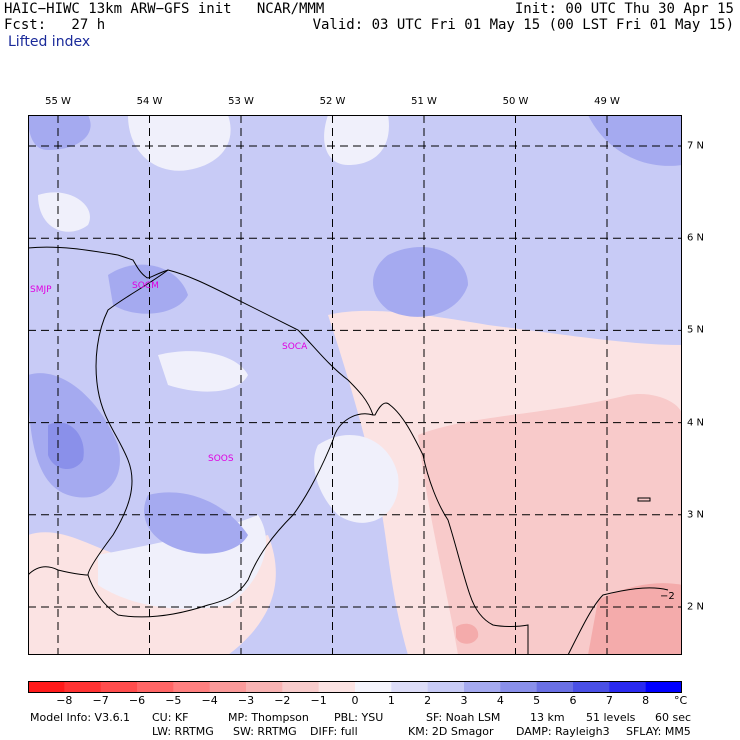 This screenshot has height=740, width=740. Describe the element at coordinates (164, 9) in the screenshot. I see `model-title: HAIC−HIWC 13km ARW−GFS init NCAR/MMM` at that location.